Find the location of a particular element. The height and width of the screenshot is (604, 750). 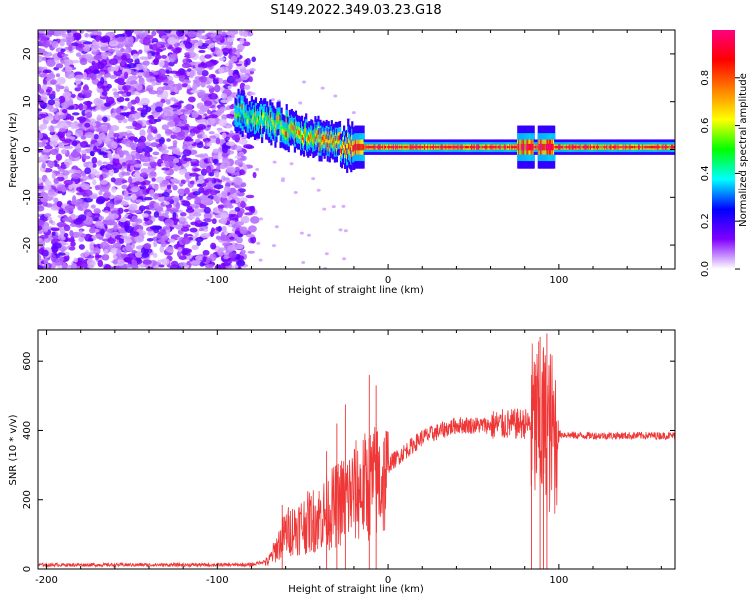

y-tick-label: 0 is located at coordinates (27, 149).